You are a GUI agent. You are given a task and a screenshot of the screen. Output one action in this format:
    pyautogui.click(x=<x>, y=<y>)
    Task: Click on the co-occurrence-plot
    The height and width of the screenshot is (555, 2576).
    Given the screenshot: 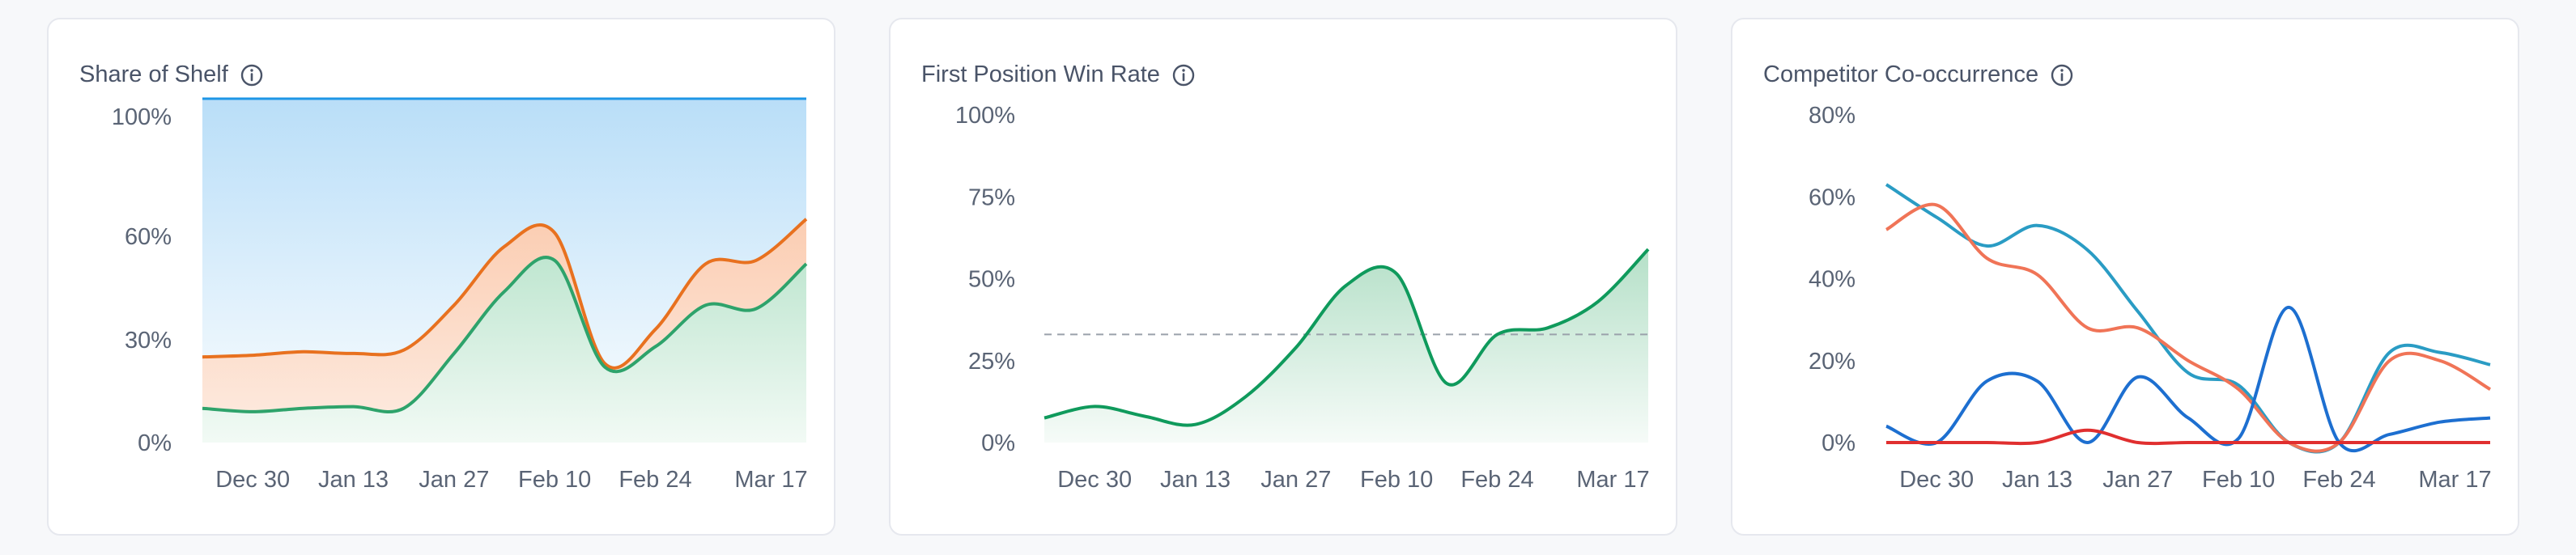 What is the action you would take?
    pyautogui.click(x=2188, y=318)
    